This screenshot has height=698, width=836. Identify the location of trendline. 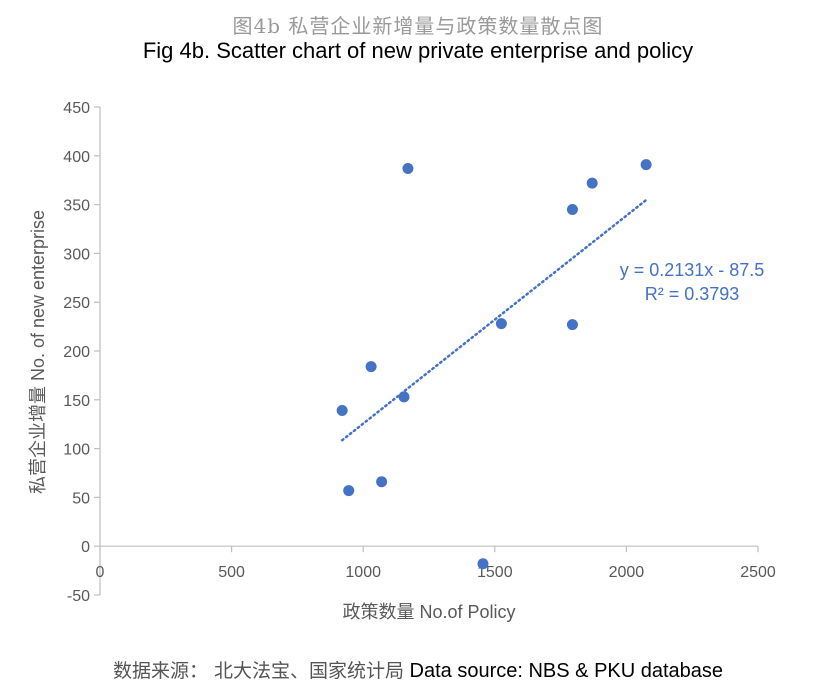
(494, 320).